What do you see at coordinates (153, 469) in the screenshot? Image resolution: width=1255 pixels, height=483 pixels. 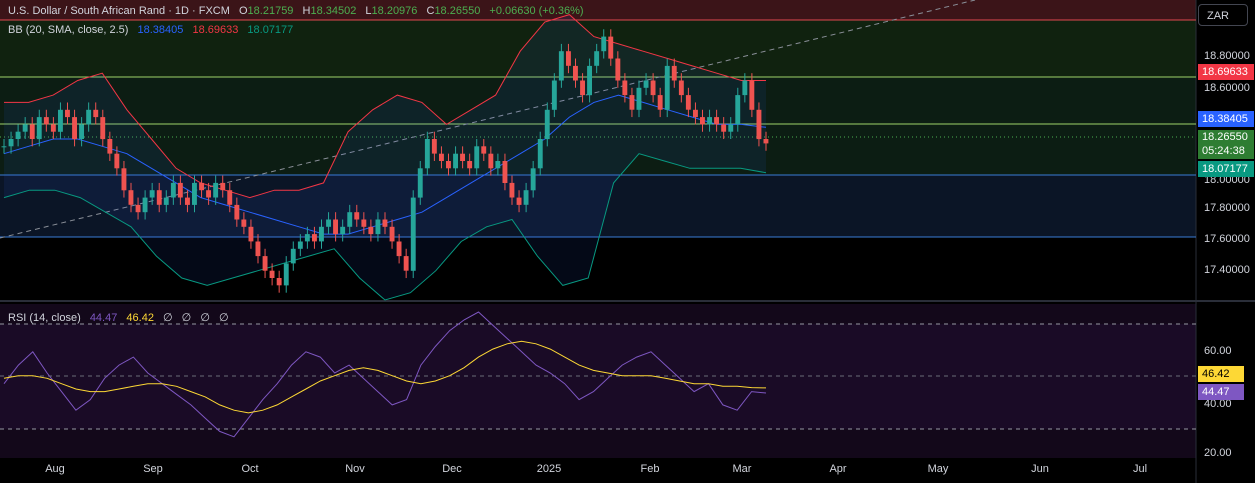 I see `time-tick-sep: Sep` at bounding box center [153, 469].